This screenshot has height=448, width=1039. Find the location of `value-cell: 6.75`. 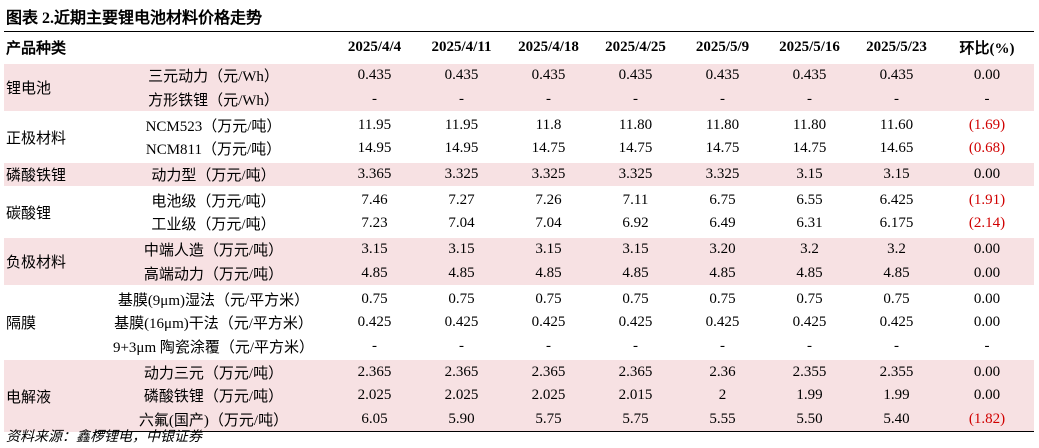

value-cell: 6.75 is located at coordinates (723, 199).